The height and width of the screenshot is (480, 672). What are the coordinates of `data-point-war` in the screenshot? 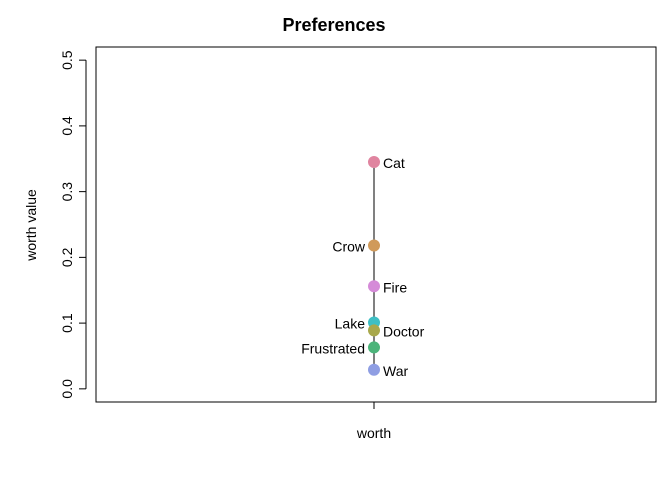 It's located at (374, 369).